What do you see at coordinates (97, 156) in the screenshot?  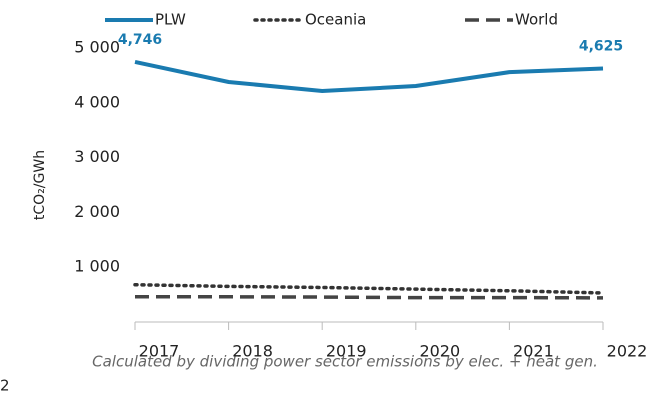 I see `y-tick-label: 3 000` at bounding box center [97, 156].